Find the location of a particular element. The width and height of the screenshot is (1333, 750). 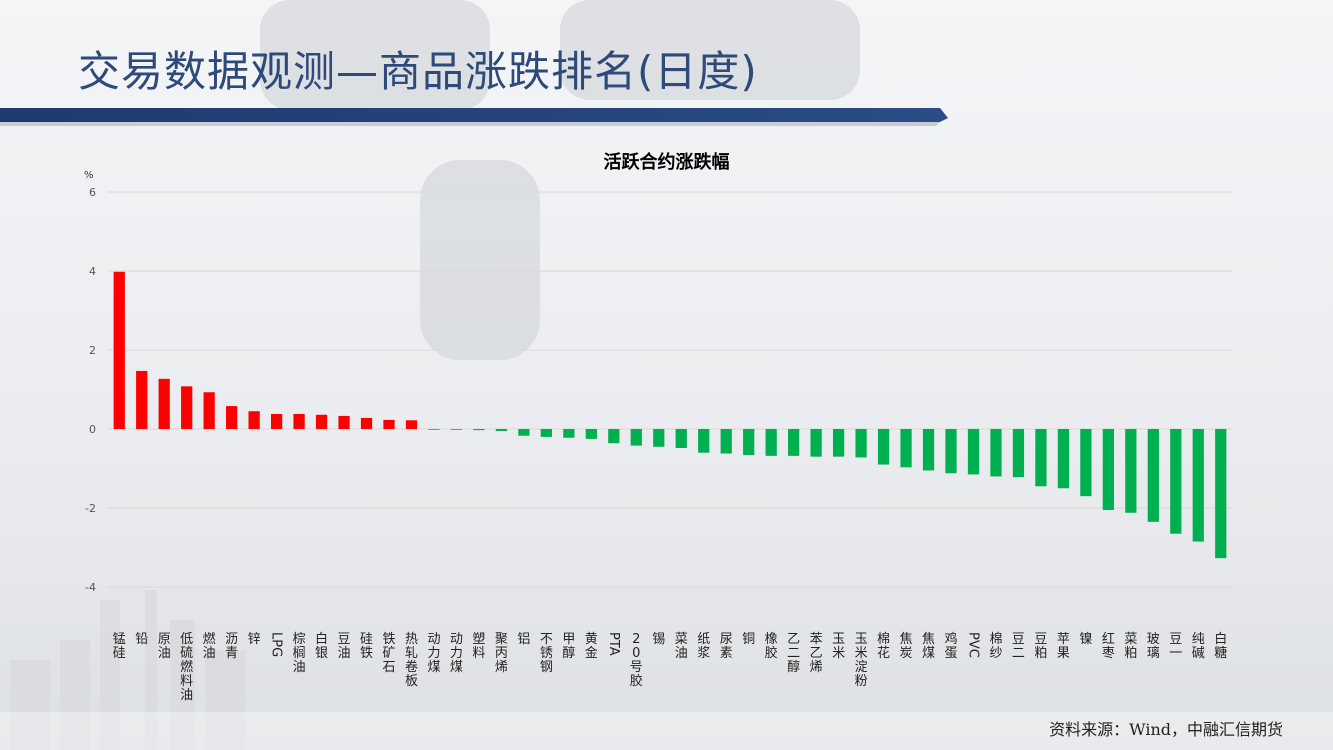

source-note: 资料来源：Wind，中融汇信期货 is located at coordinates (1166, 729).